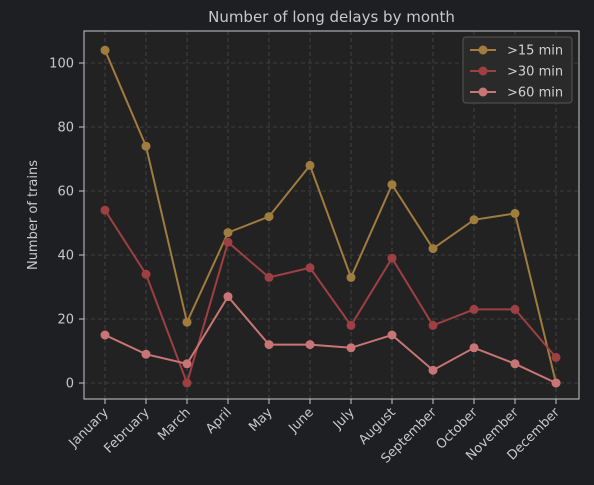  I want to click on legend-label: >60 min, so click(535, 93).